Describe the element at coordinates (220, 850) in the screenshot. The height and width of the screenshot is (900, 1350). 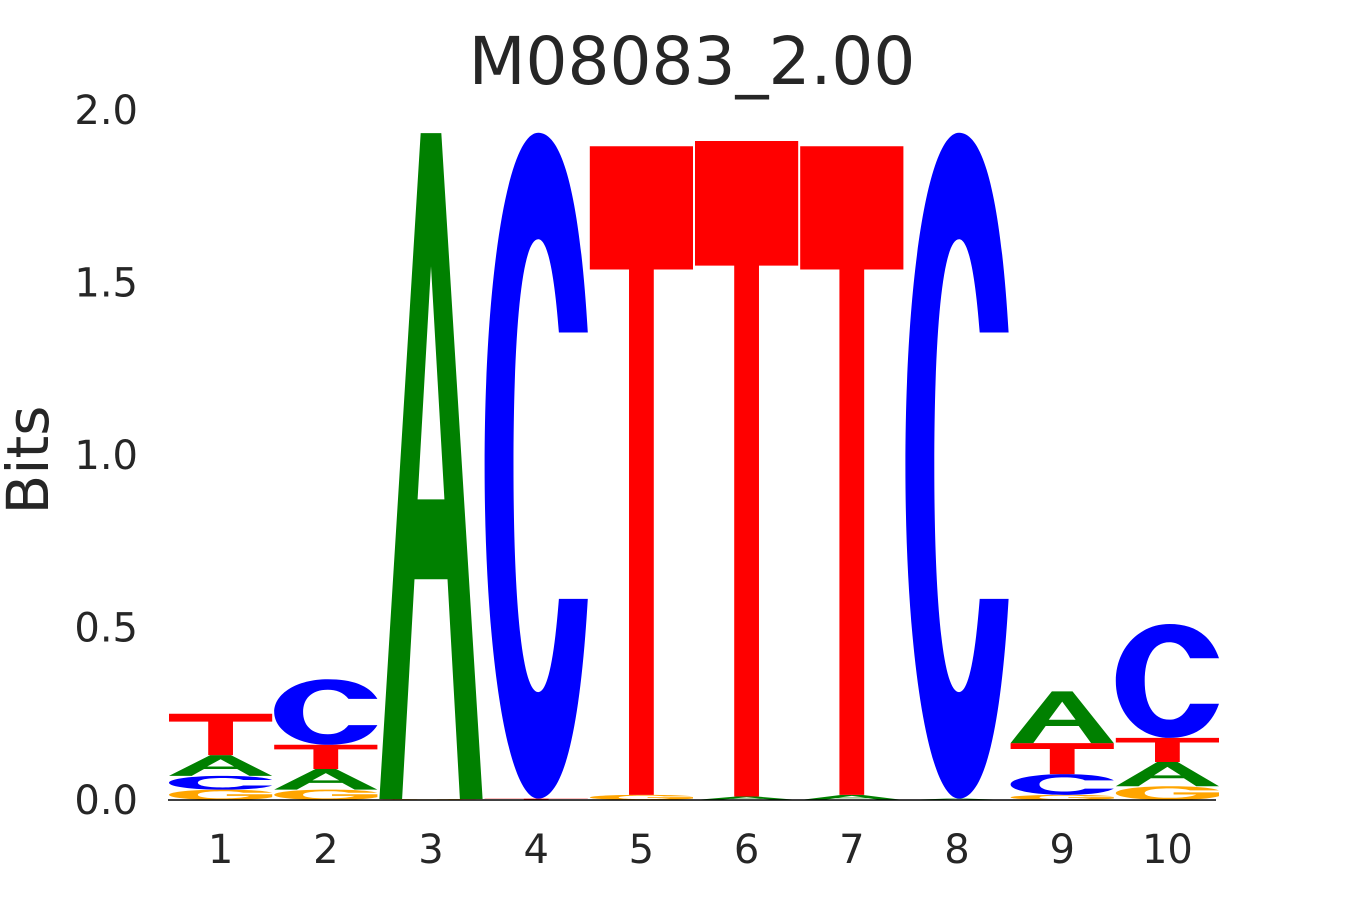
I see `x-tick-label-1: 1` at that location.